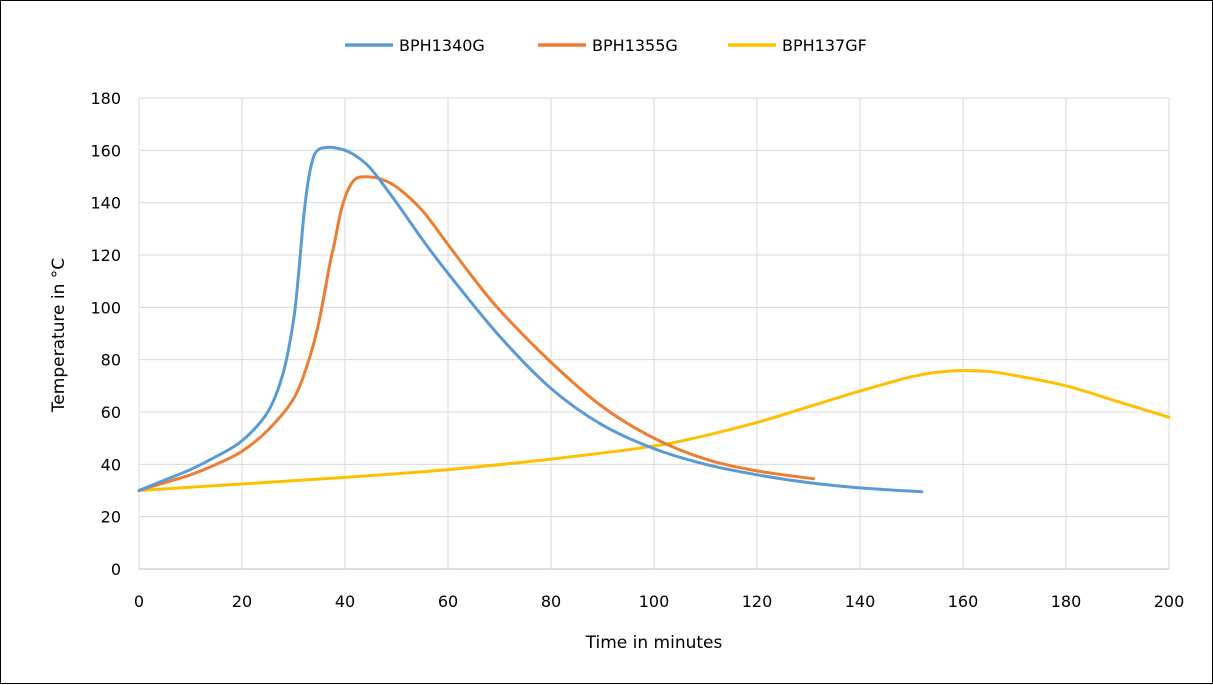 The height and width of the screenshot is (685, 1213). Describe the element at coordinates (448, 601) in the screenshot. I see `x-tick-label: 60` at that location.